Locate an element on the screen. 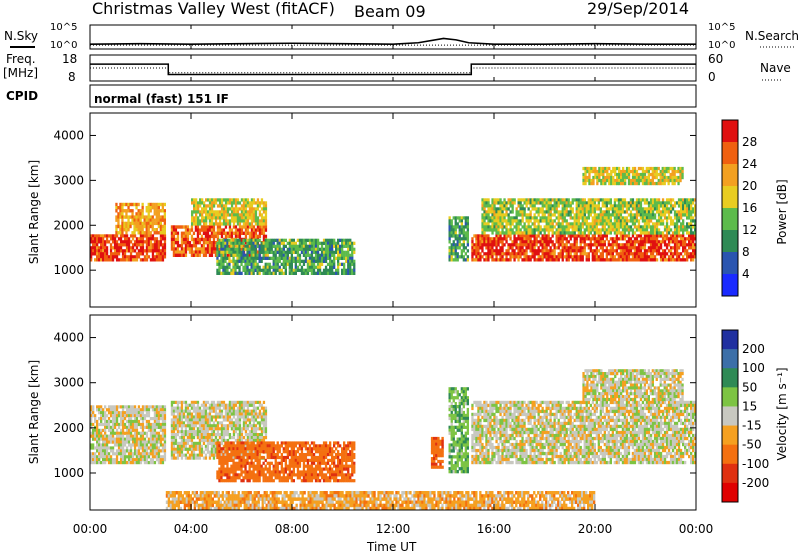  freq-unit-label: [MHz] is located at coordinates (20, 73).